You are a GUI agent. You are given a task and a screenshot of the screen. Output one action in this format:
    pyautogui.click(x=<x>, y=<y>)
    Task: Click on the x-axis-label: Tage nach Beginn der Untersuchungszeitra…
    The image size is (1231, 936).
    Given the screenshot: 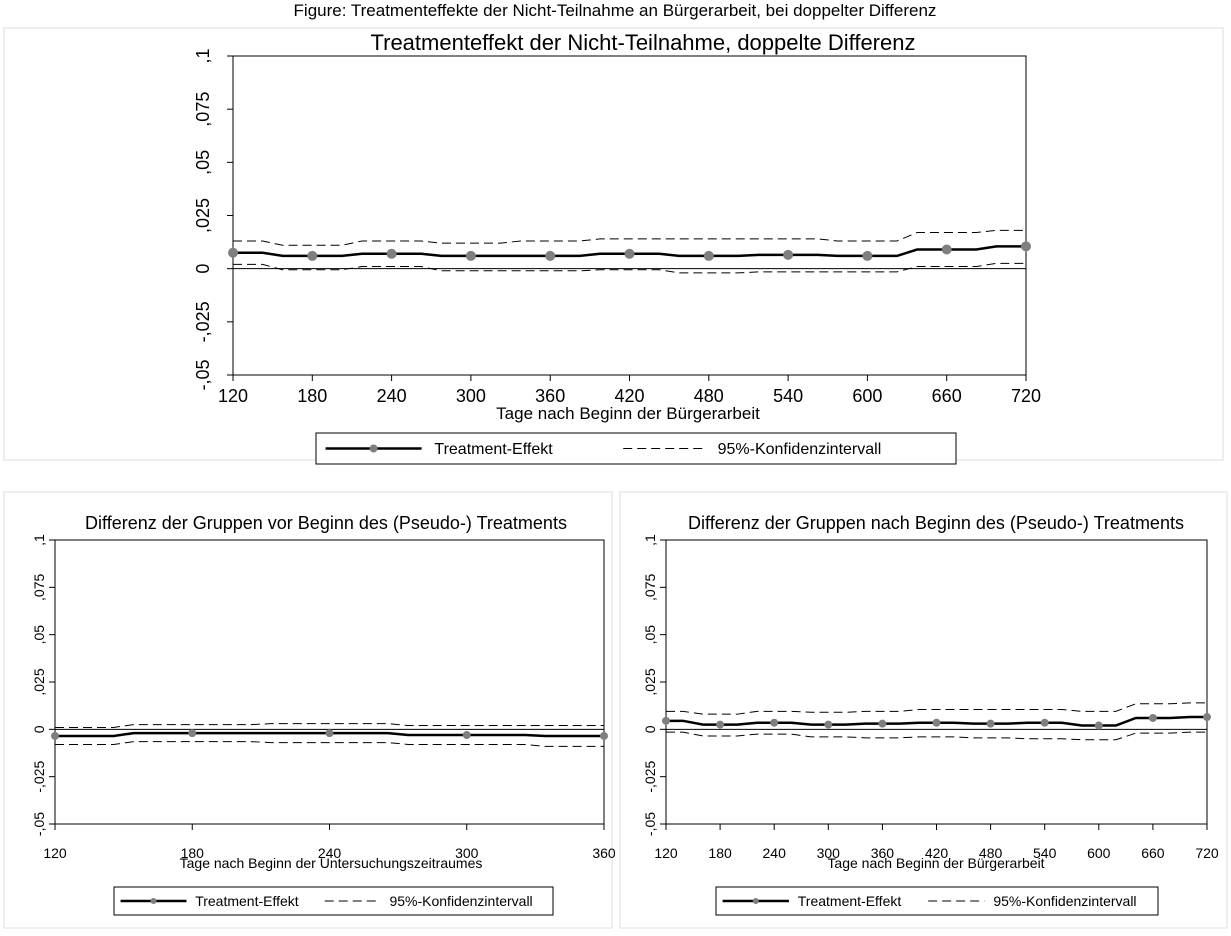 What is the action you would take?
    pyautogui.click(x=331, y=863)
    